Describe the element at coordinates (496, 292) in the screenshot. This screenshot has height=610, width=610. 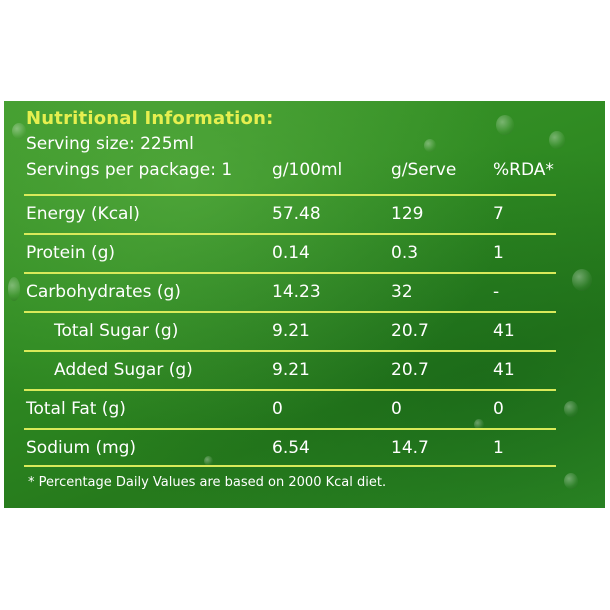
I see `value-rda: -` at that location.